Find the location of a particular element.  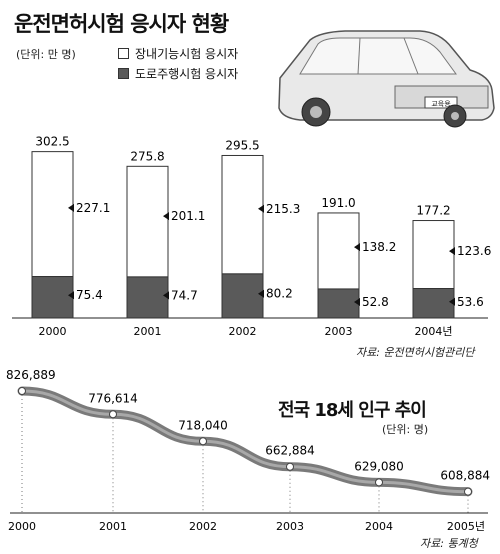

legend-label-course-test: 장내기능시험 응시자 is located at coordinates (187, 53).